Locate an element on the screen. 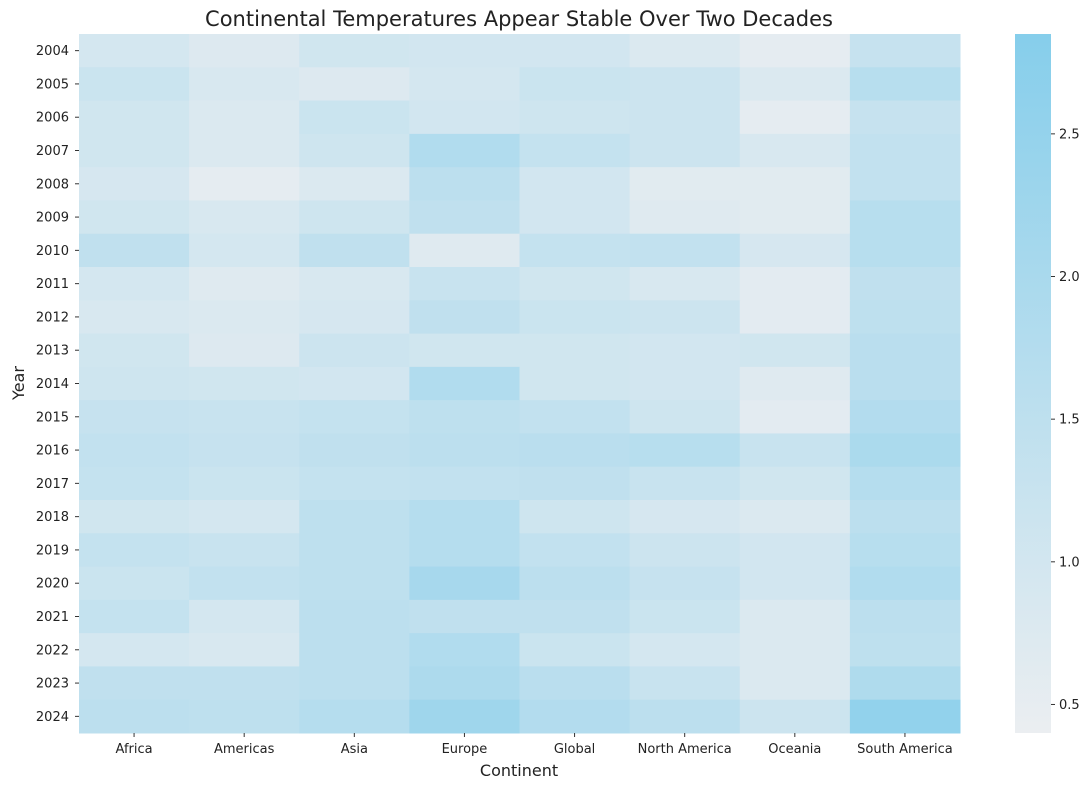 Image resolution: width=1091 pixels, height=794 pixels. x-tick-label: Asia is located at coordinates (354, 749).